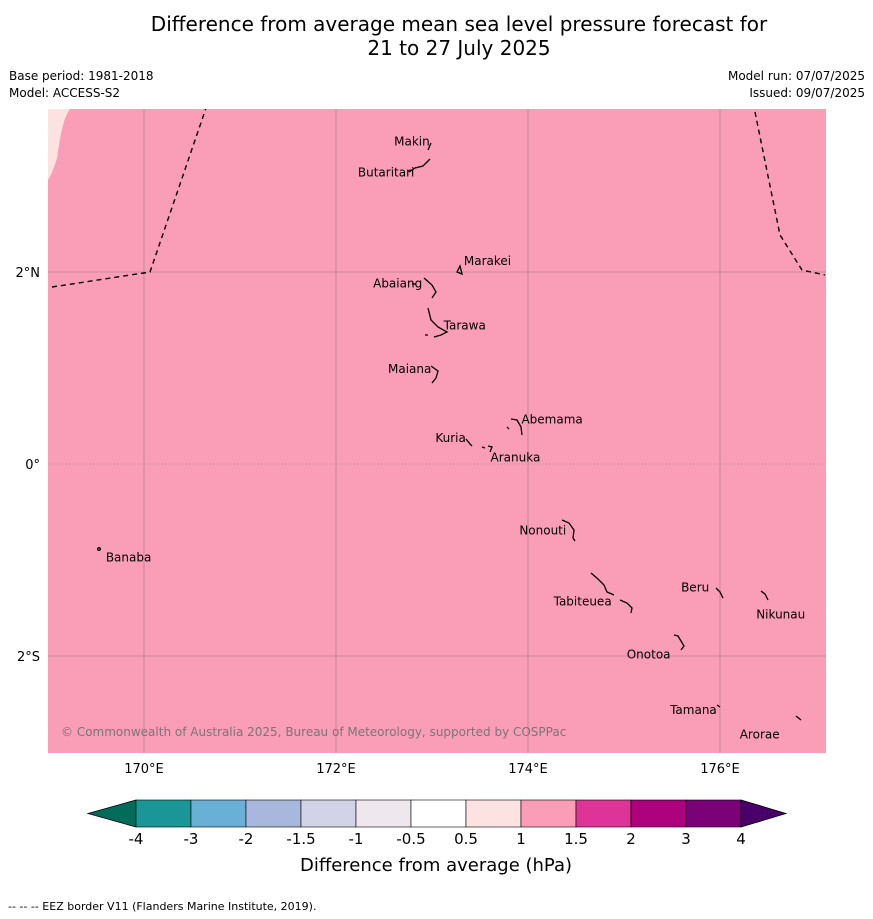 Image resolution: width=873 pixels, height=919 pixels. What do you see at coordinates (136, 839) in the screenshot?
I see `colorbar-tick-label: -4` at bounding box center [136, 839].